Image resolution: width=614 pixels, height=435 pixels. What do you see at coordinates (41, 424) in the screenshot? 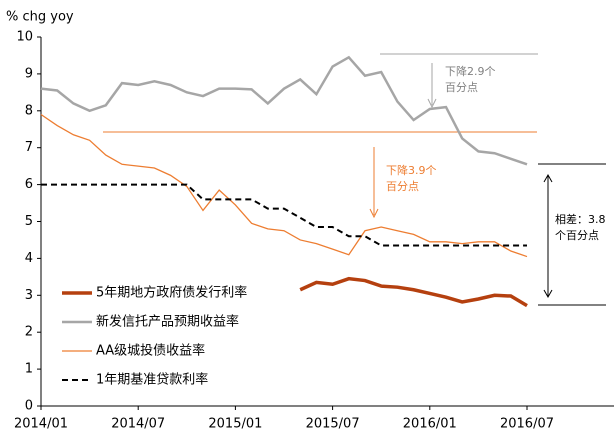
I see `x-tick-label: 2014/01` at bounding box center [41, 424].